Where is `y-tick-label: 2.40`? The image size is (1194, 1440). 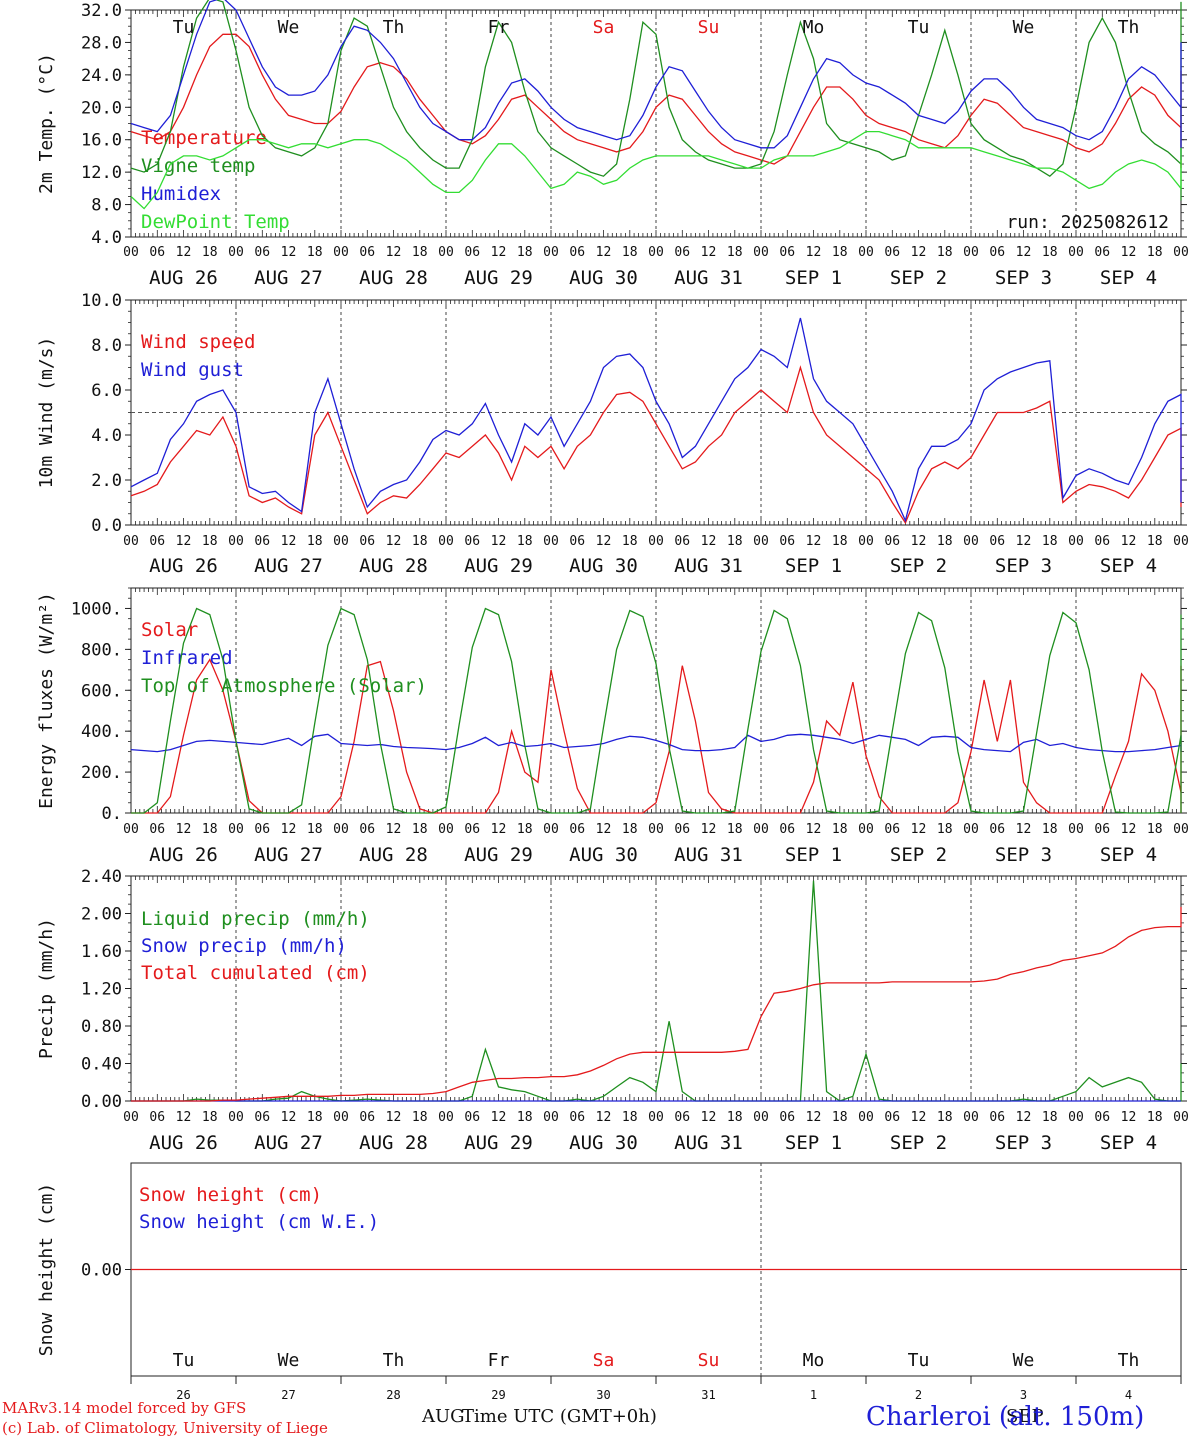
y-tick-label: 2.40 is located at coordinates (101, 877).